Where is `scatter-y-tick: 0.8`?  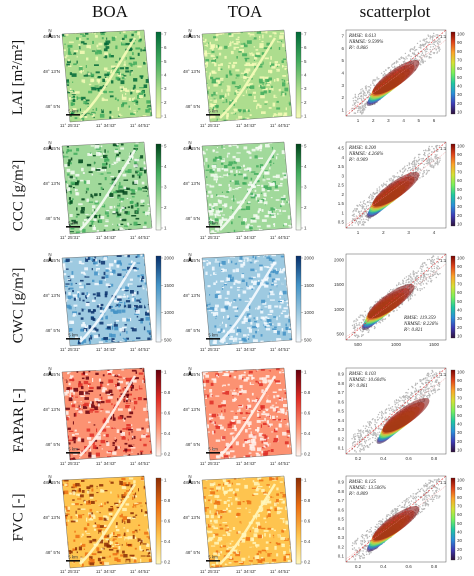
scatter-y-tick: 0.8 is located at coordinates (341, 491).